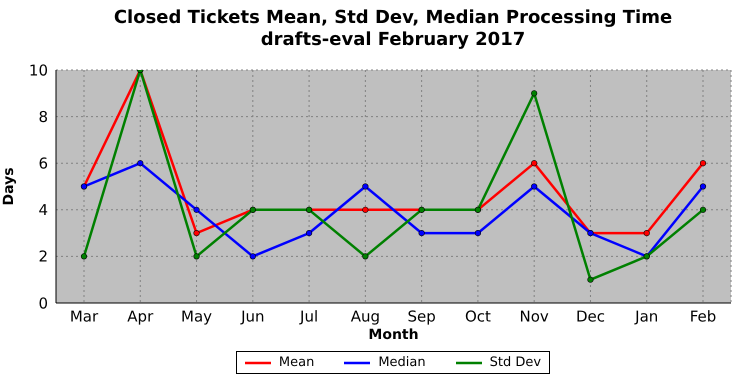  What do you see at coordinates (393, 18) in the screenshot?
I see `chart-title: Closed Tickets Mean, Std Dev, Median Processing Time` at bounding box center [393, 18].